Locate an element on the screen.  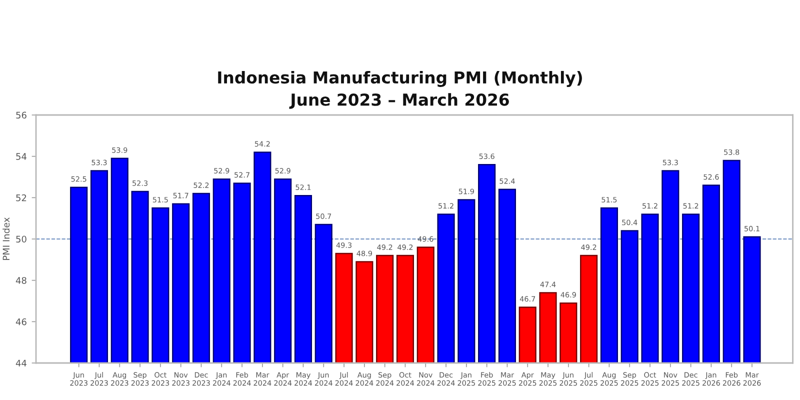
y-tick-label: 48 is located at coordinates (21, 280).